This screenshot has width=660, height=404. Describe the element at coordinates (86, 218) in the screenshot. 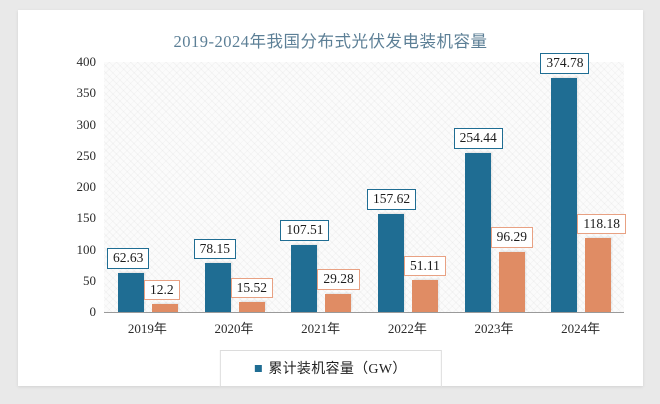

I see `y-axis-tick-label: 150` at that location.